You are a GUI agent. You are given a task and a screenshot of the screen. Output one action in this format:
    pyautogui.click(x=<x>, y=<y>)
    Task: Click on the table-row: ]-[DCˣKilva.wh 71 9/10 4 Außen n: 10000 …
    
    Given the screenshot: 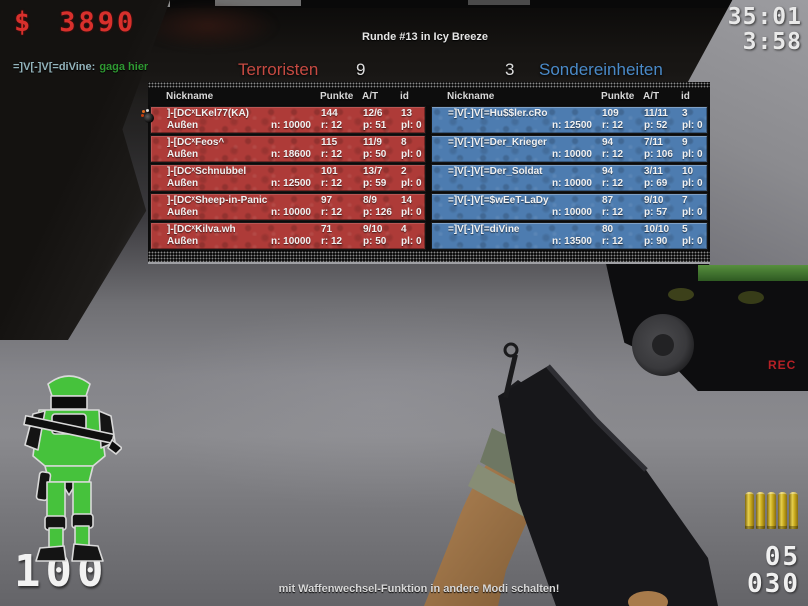 What is the action you would take?
    pyautogui.click(x=288, y=236)
    